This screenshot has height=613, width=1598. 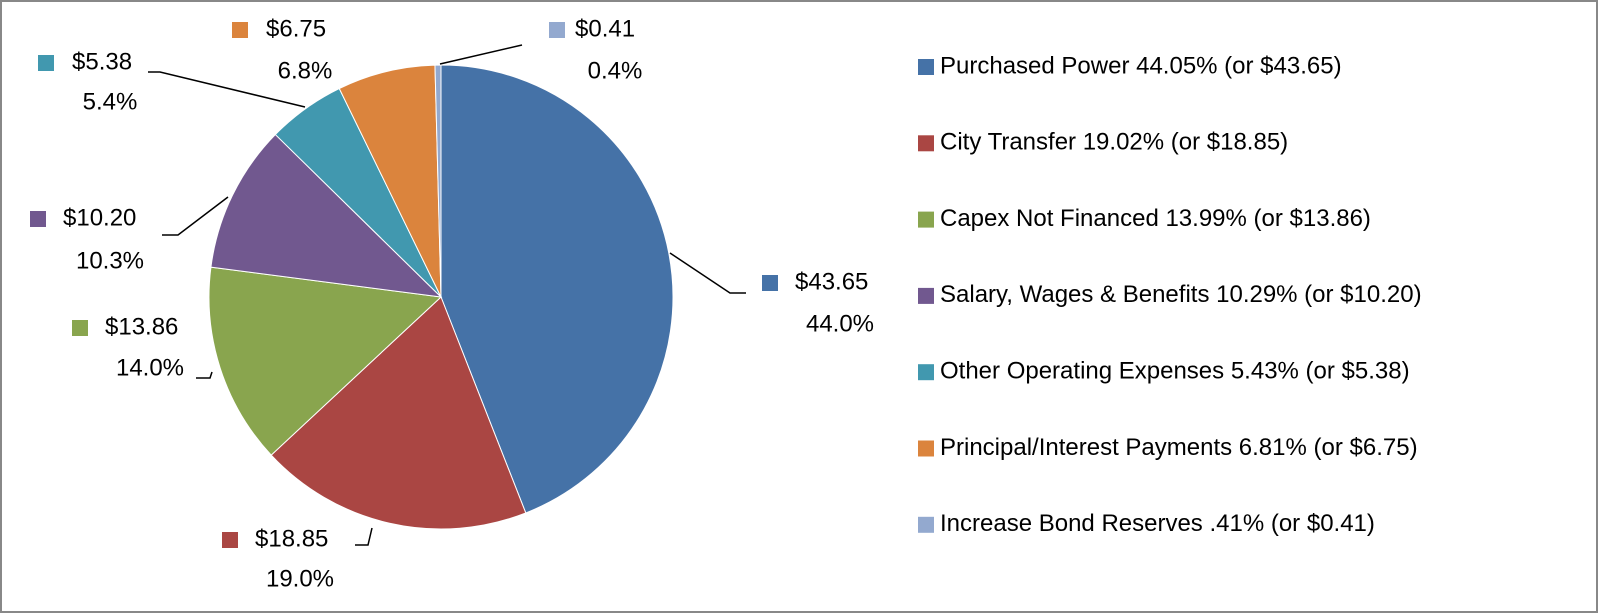 What do you see at coordinates (141, 326) in the screenshot?
I see `data-label: $13.86` at bounding box center [141, 326].